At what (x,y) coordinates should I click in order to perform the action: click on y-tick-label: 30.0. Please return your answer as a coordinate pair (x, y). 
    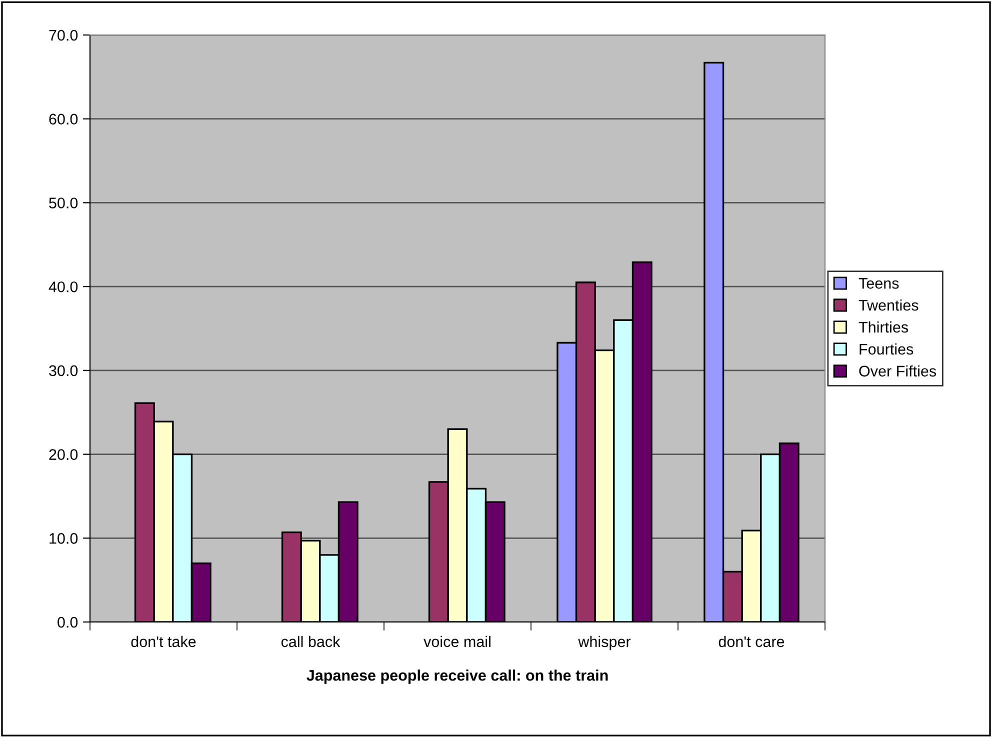
    Looking at the image, I should click on (63, 370).